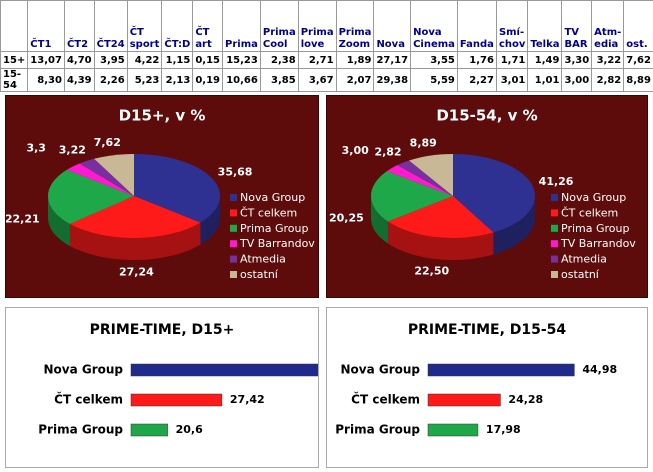 Image resolution: width=653 pixels, height=472 pixels. What do you see at coordinates (638, 26) in the screenshot?
I see `column-header: ost.` at bounding box center [638, 26].